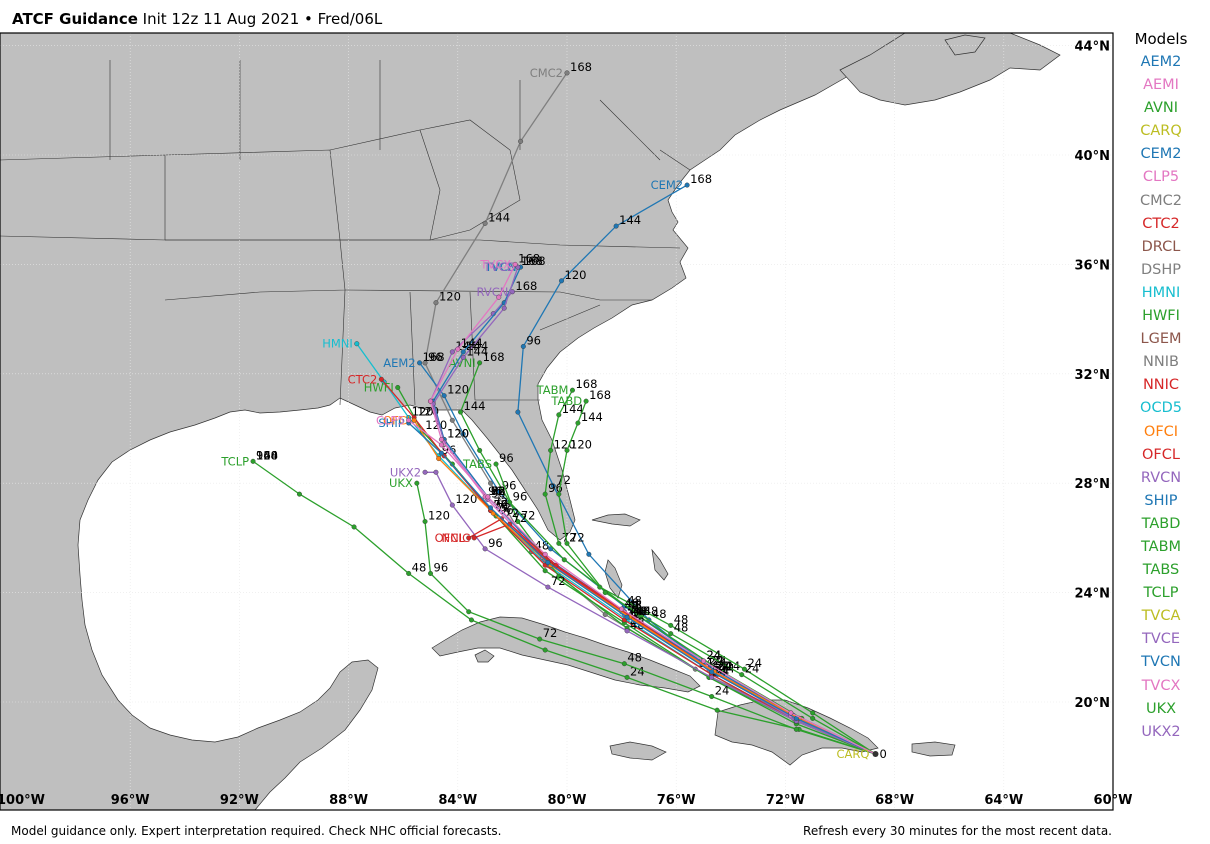 This screenshot has width=1210, height=844. I want to click on legend-item-tvcx: TVCX, so click(1161, 685).